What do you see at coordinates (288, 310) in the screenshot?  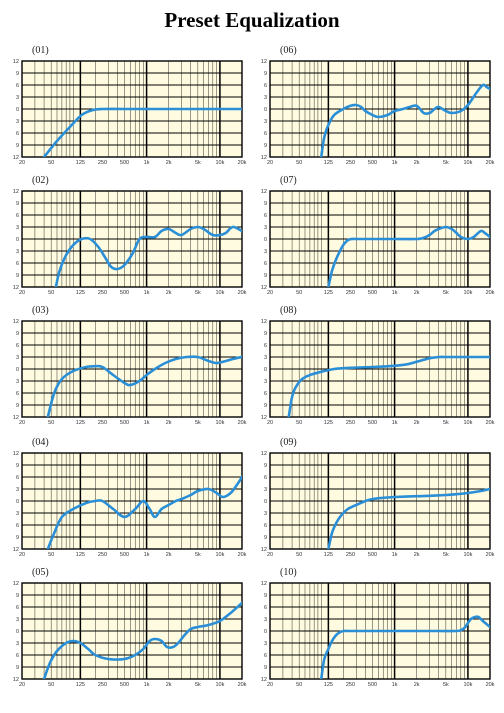 I see `panel-label: (08)` at bounding box center [288, 310].